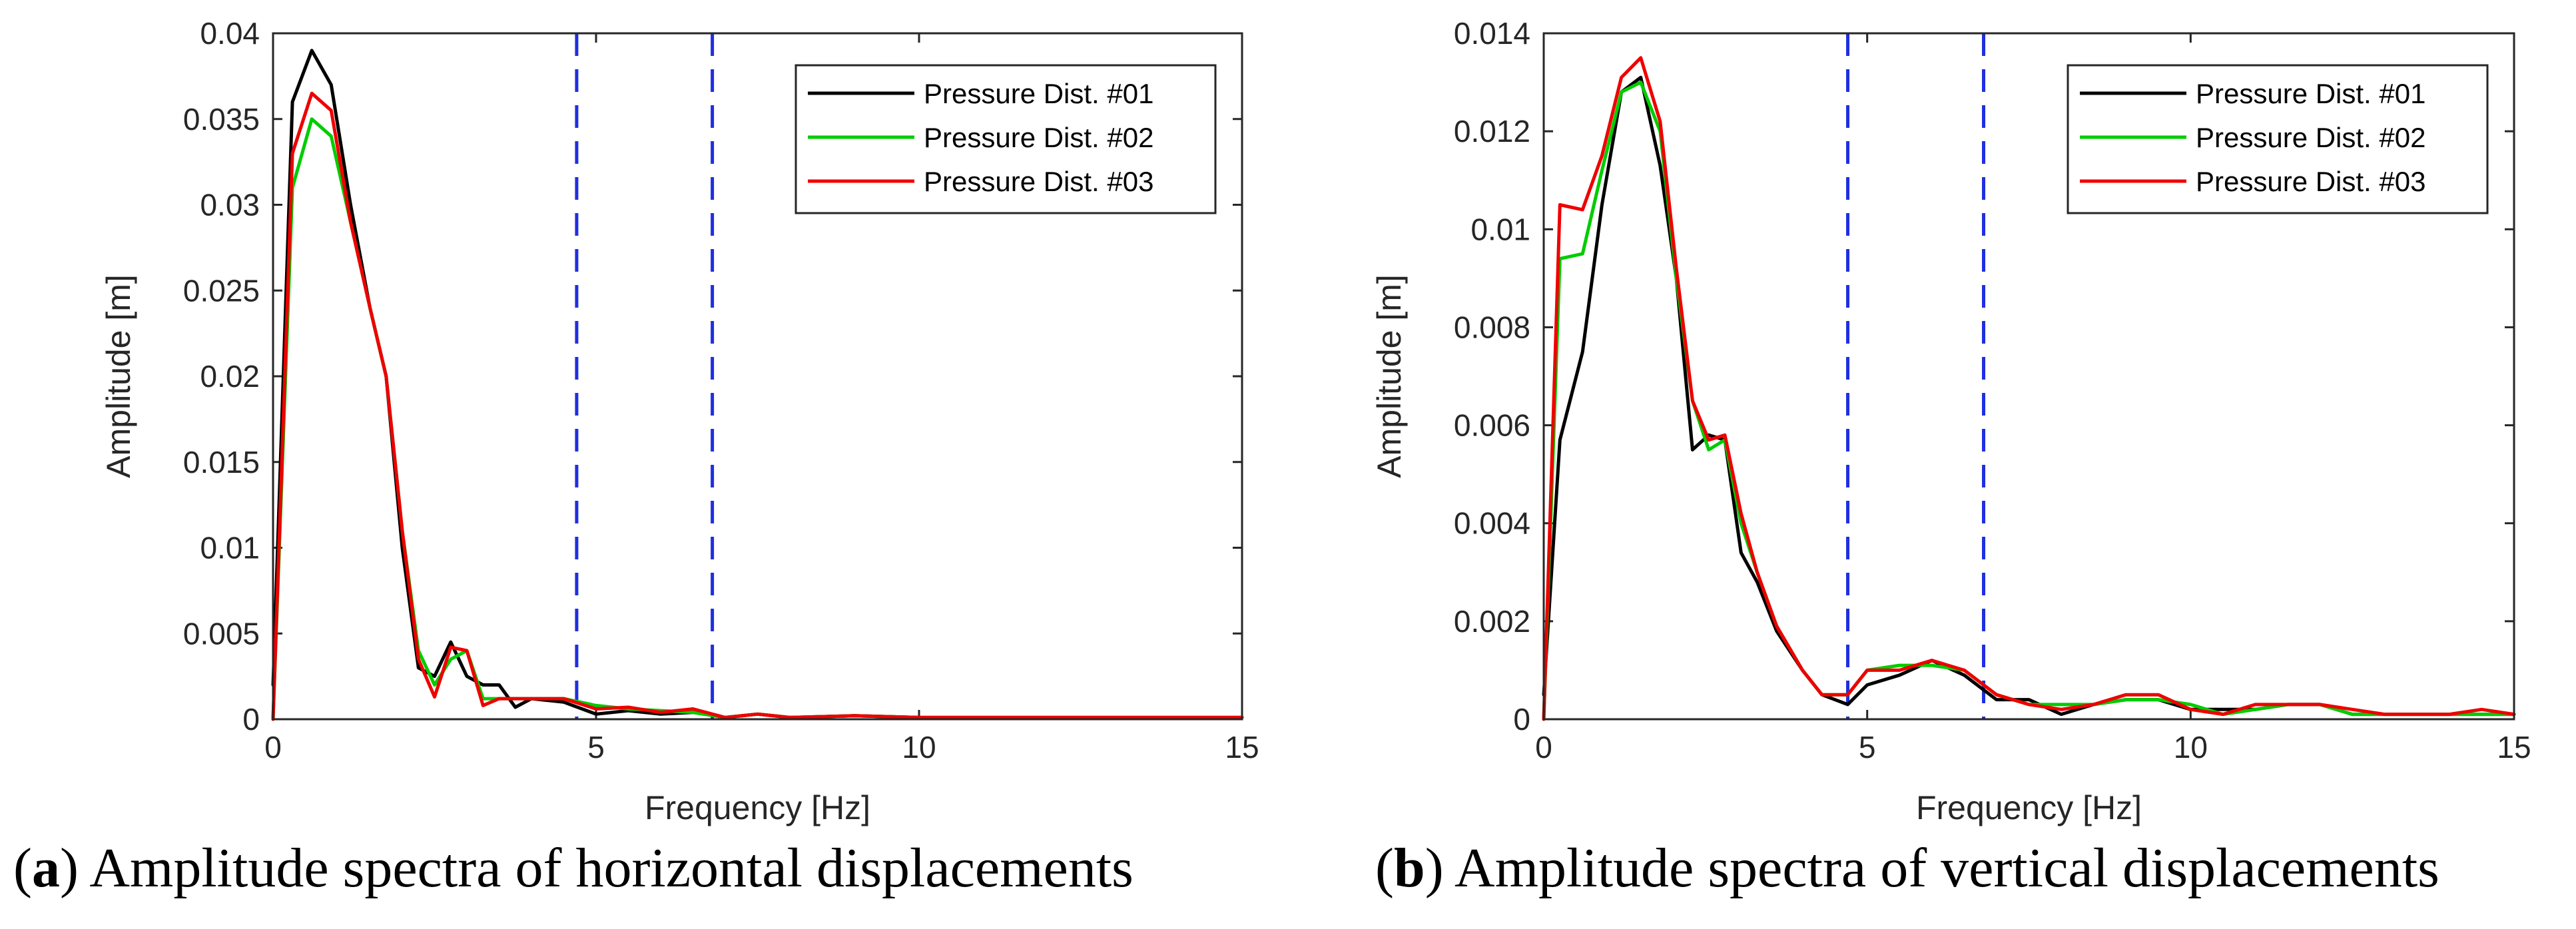 The width and height of the screenshot is (2576, 929). I want to click on y-tick-label: 0.008, so click(1492, 327).